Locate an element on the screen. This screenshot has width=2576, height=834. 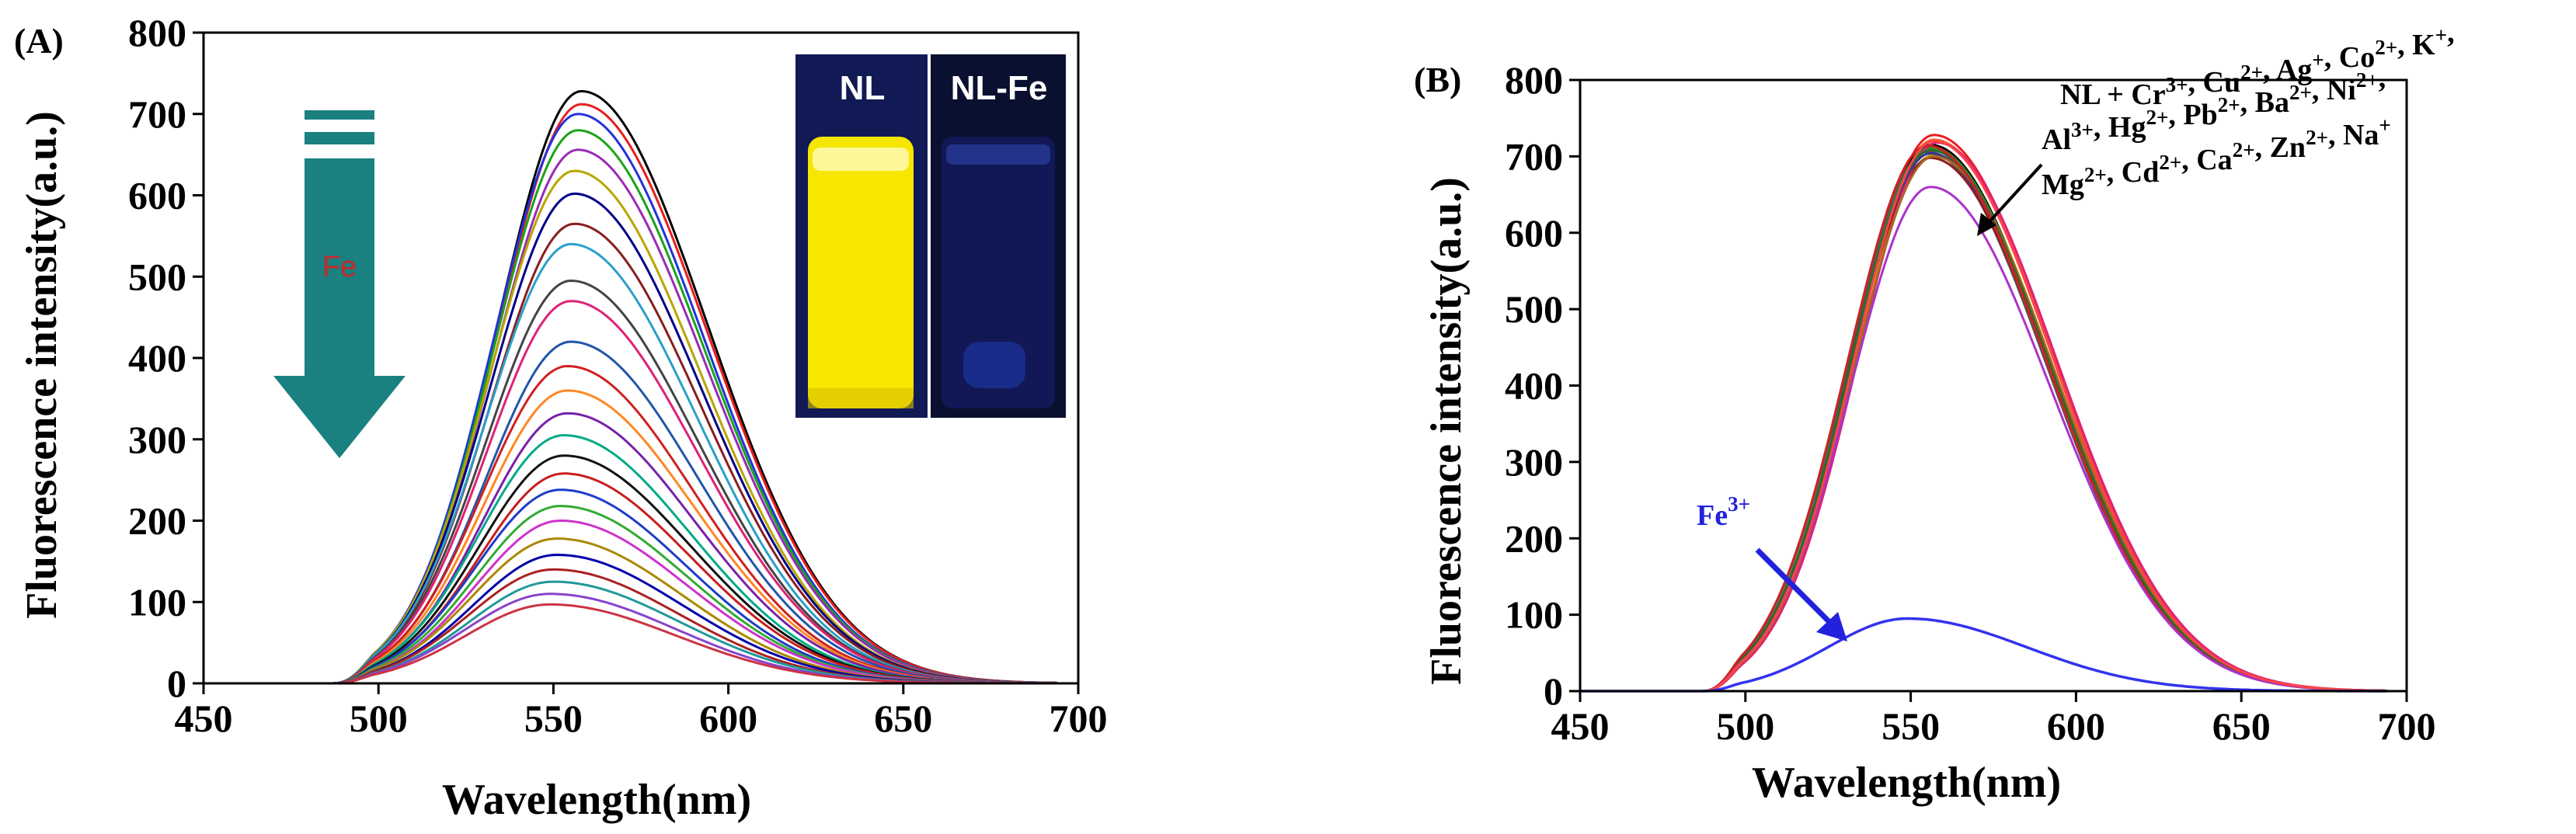
ion-list-line: NL + Cr3+, Cu2+, Ag+, Co2+, K+, is located at coordinates (2257, 63).